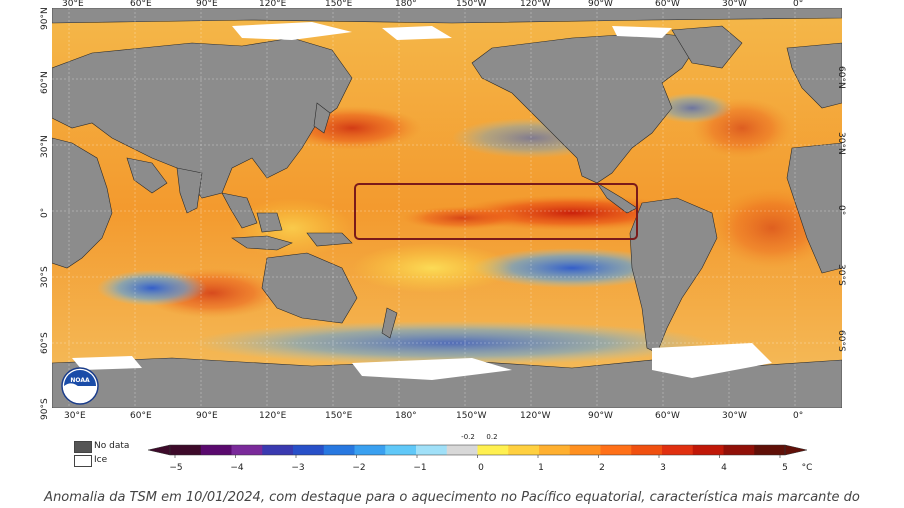 Image resolution: width=904 pixels, height=508 pixels. Describe the element at coordinates (262, 243) in the screenshot. I see `land-indonesia` at that location.